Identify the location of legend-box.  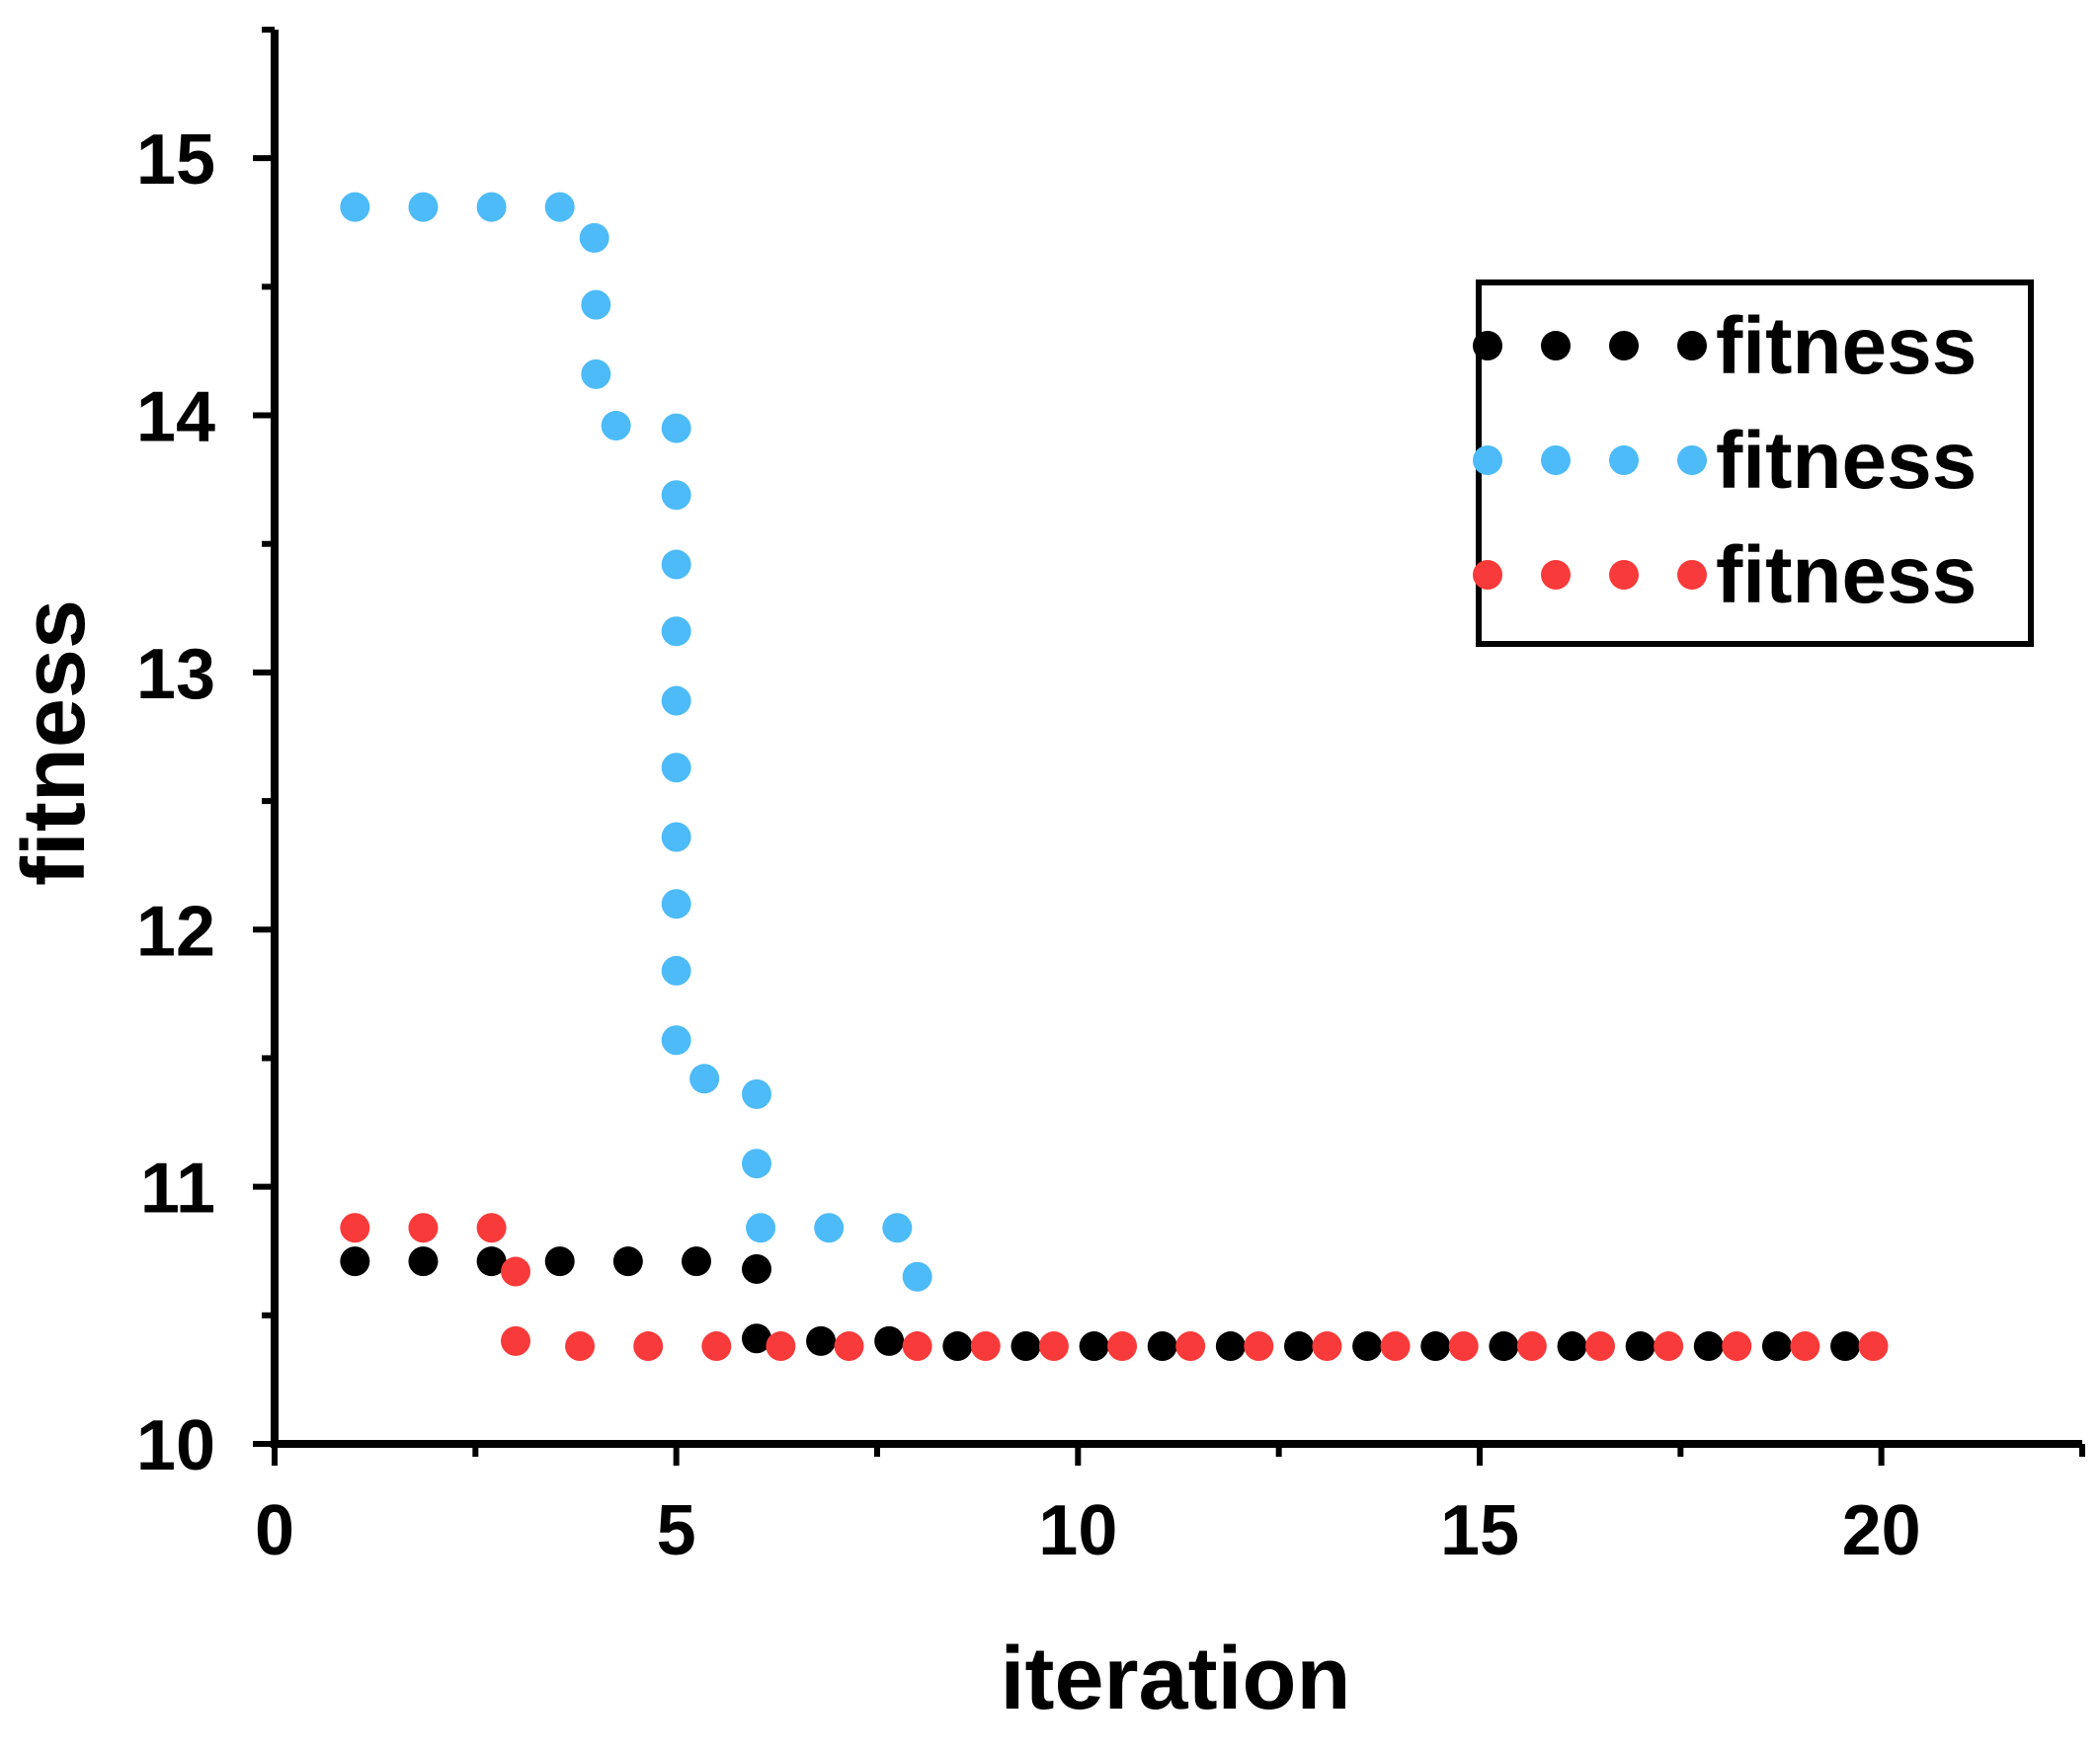
(1755, 463).